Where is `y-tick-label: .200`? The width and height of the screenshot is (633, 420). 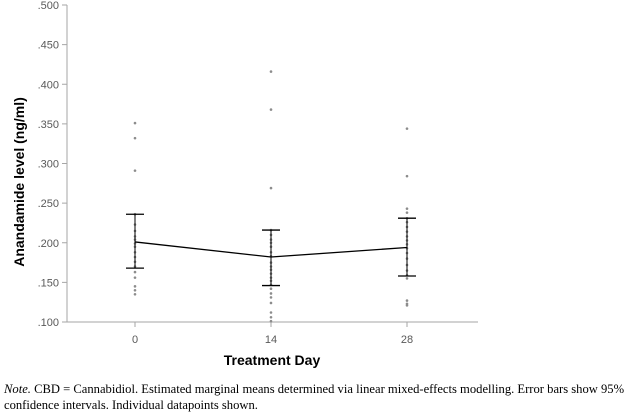
y-tick-label: .200 is located at coordinates (48, 244).